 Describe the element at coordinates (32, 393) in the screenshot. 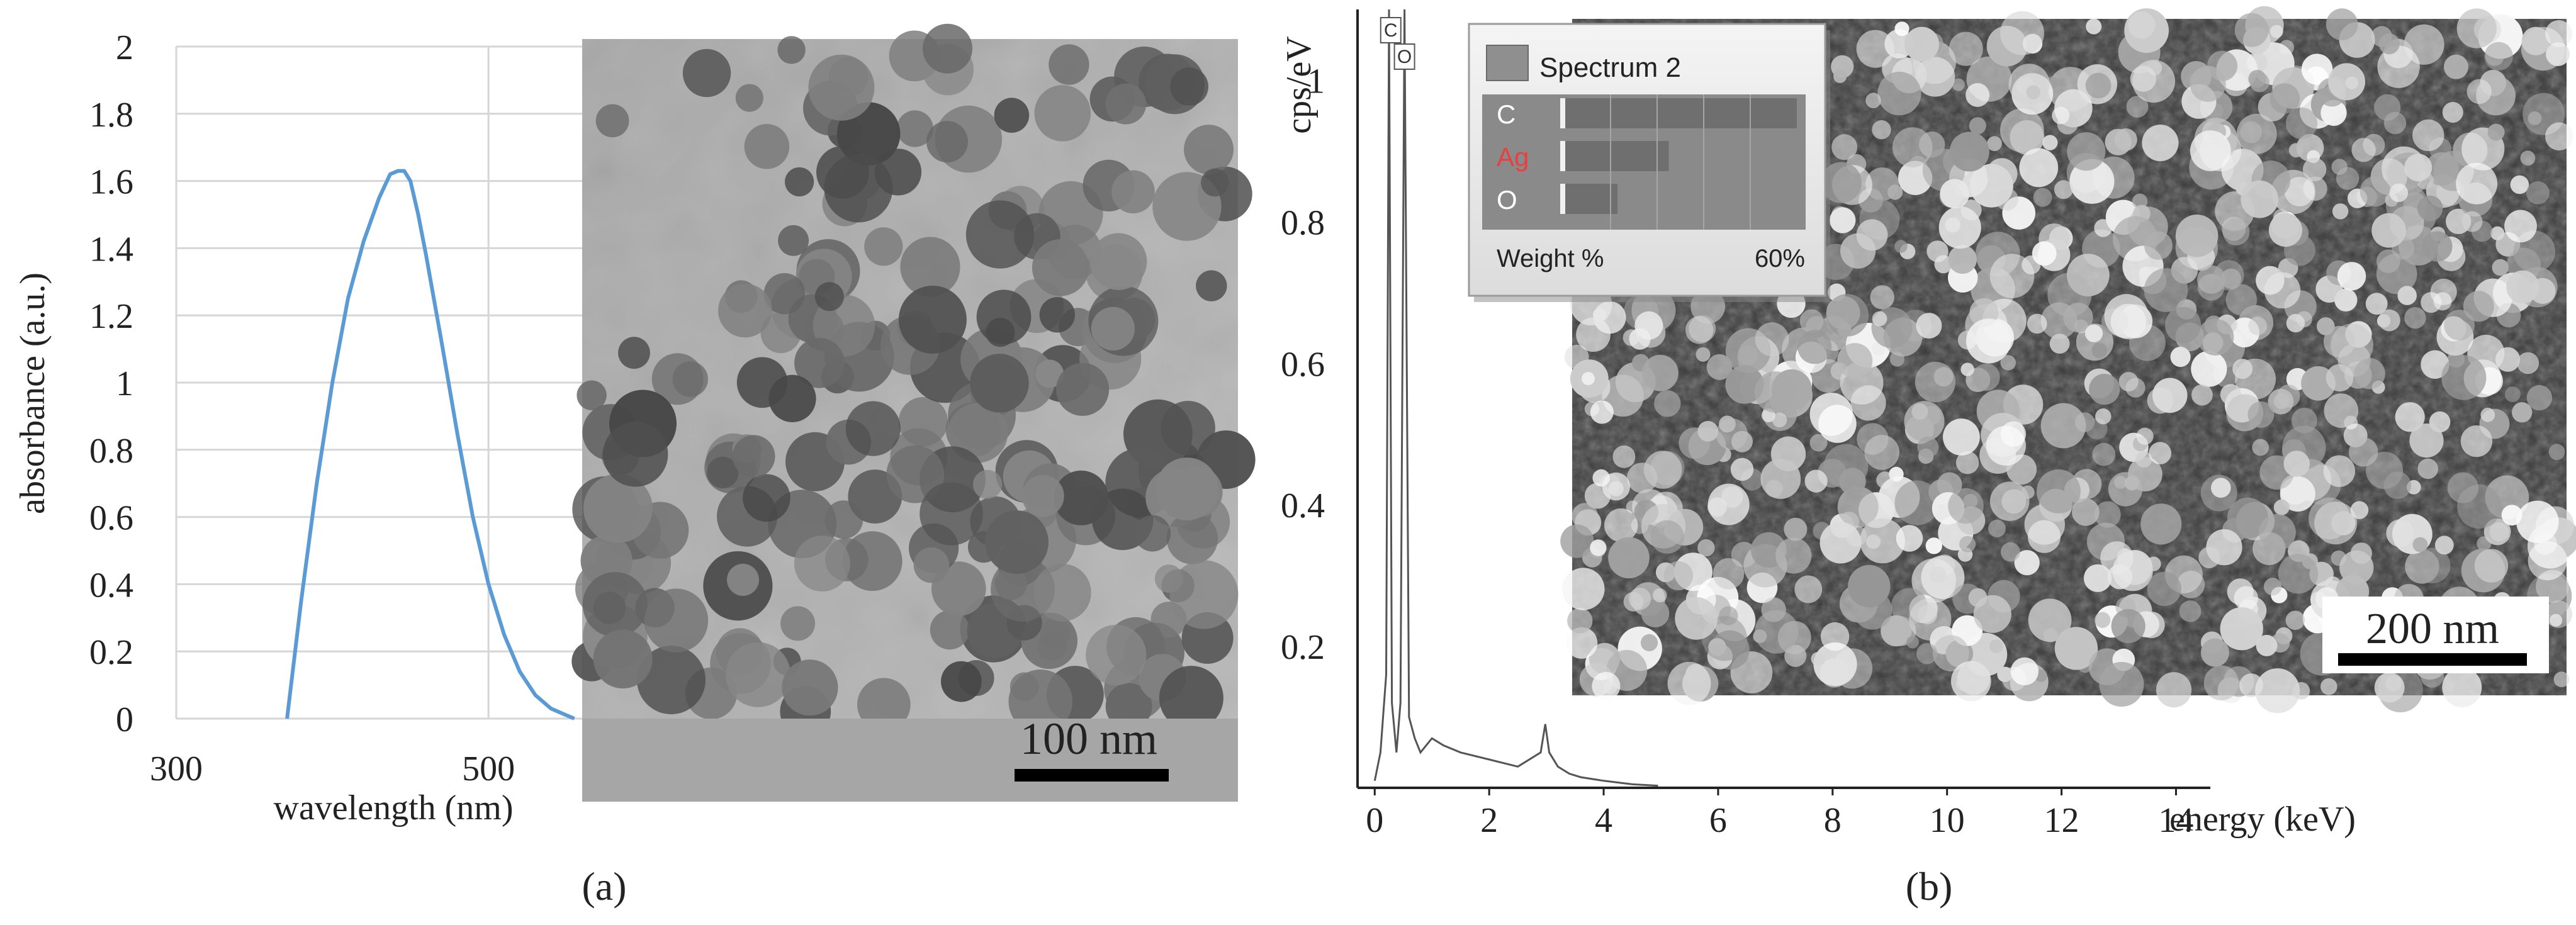

I see `panel-a-y-axis-label: absorbance (a.u.)` at that location.